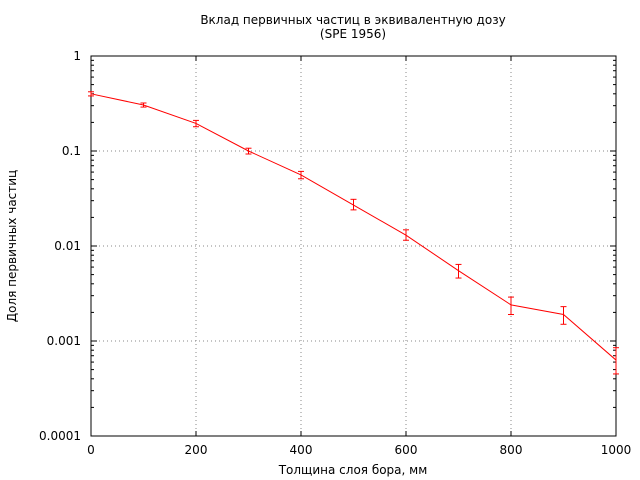 This screenshot has height=480, width=640. I want to click on y-tick-label: 0.0001, so click(60, 436).